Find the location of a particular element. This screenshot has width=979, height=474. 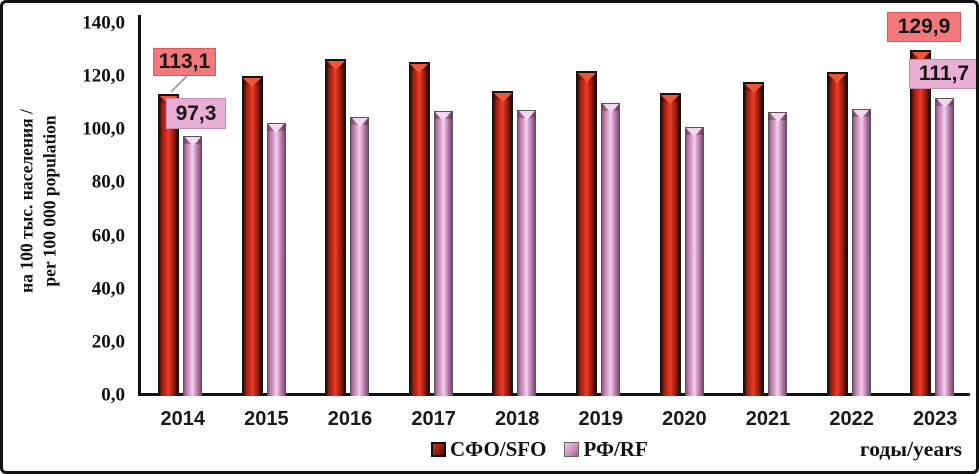

x-label-2018: 2018 is located at coordinates (517, 419).